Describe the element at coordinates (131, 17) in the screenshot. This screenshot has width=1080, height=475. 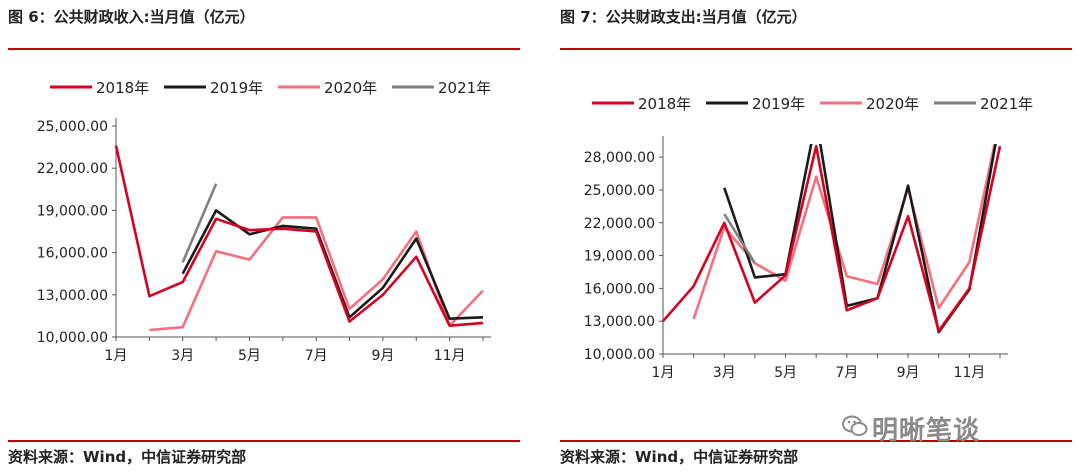
I see `left-chart-title: 图 6：公共财政收入:当月值（亿元）` at that location.